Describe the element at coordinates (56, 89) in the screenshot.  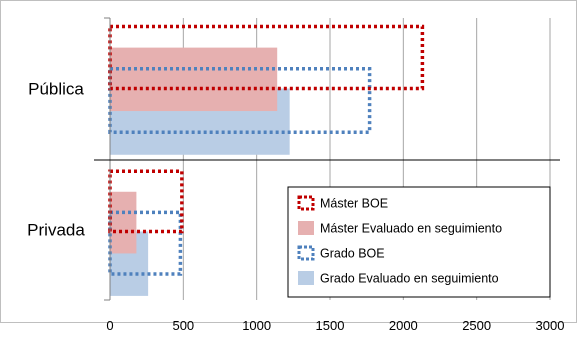
I see `category-label-0: Pública` at that location.